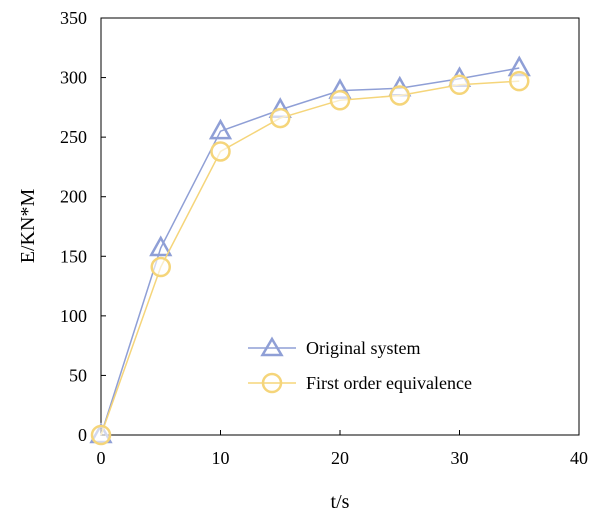  What do you see at coordinates (73, 316) in the screenshot?
I see `y-tick-label: 100` at bounding box center [73, 316].